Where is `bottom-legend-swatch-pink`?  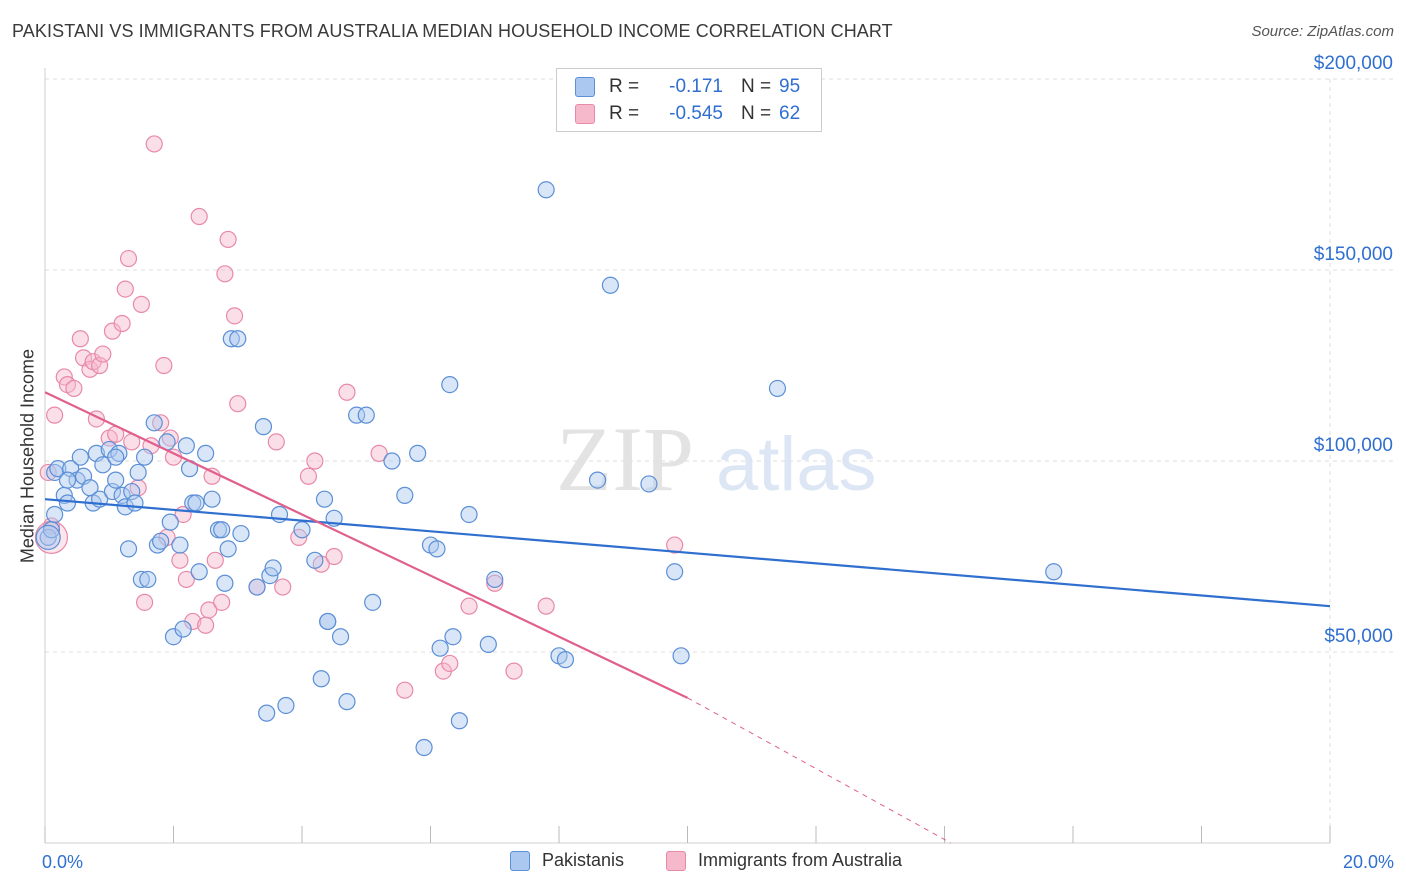 bottom-legend-swatch-pink is located at coordinates (676, 860).